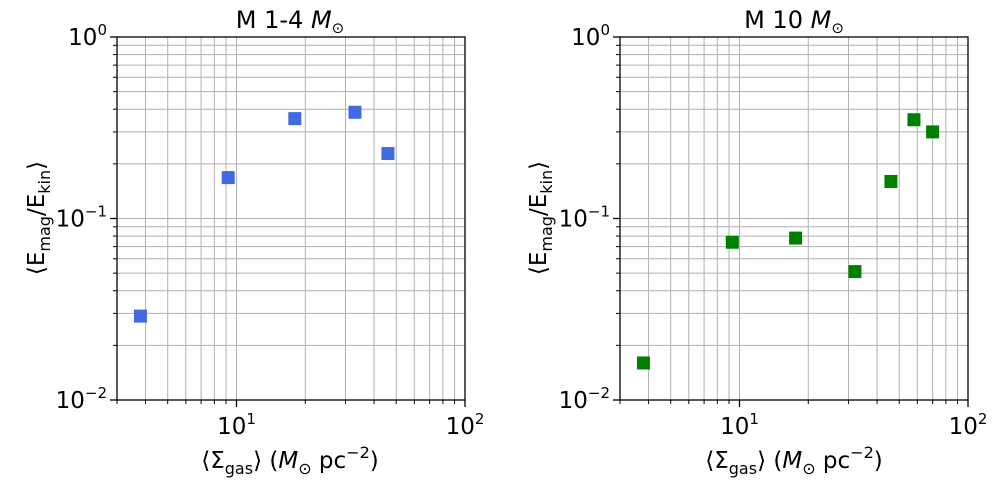 The width and height of the screenshot is (999, 484). Describe the element at coordinates (264, 214) in the screenshot. I see `data-points` at that location.